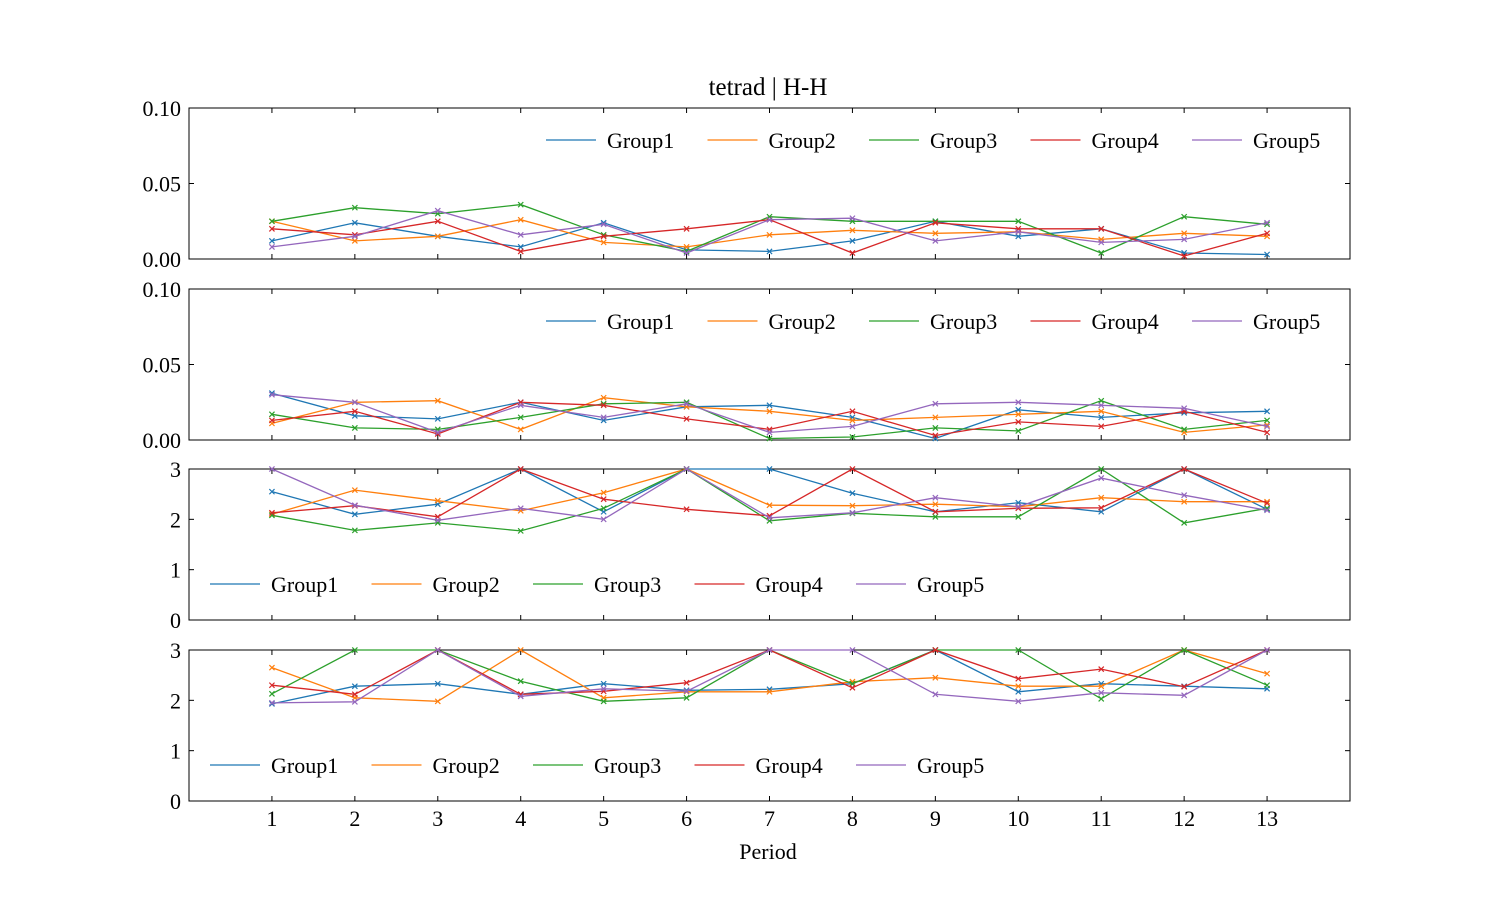 The height and width of the screenshot is (905, 1500). Describe the element at coordinates (1286, 321) in the screenshot. I see `legend-label: Group5` at that location.